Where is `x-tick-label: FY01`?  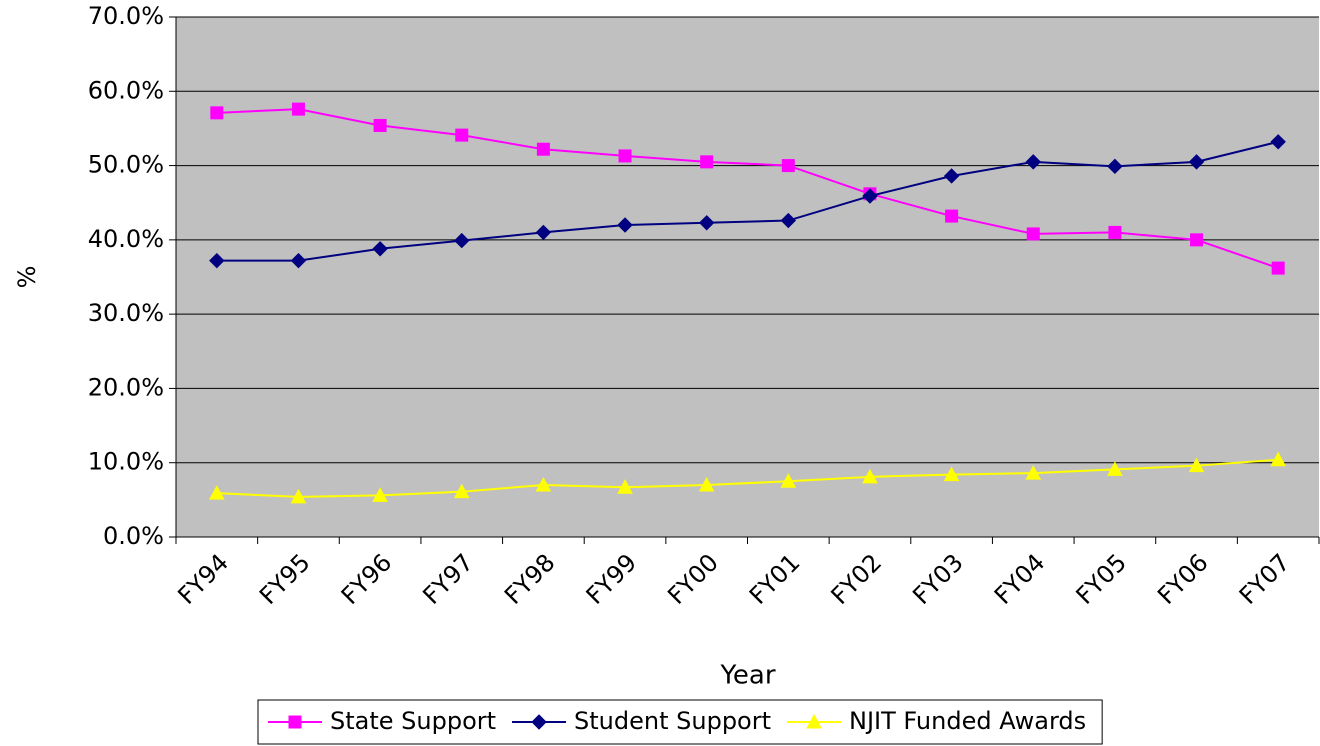
x-tick-label: FY01 is located at coordinates (775, 579).